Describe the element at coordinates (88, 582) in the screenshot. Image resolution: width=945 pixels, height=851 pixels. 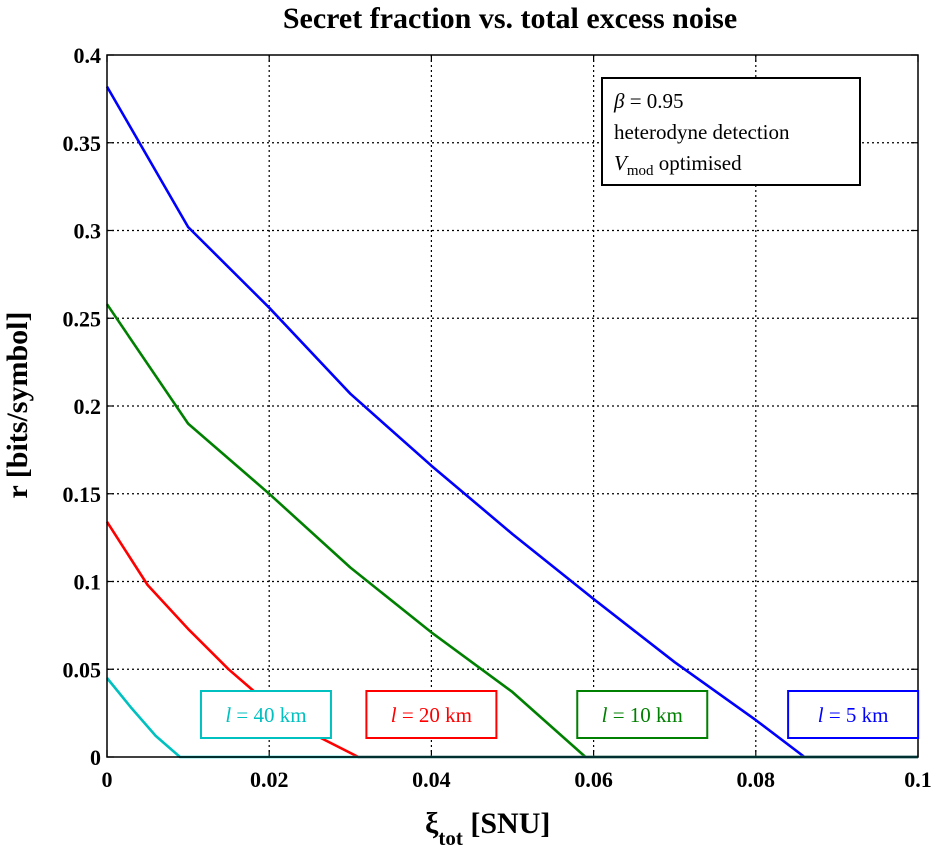
I see `y-tick-label: 0.1` at that location.